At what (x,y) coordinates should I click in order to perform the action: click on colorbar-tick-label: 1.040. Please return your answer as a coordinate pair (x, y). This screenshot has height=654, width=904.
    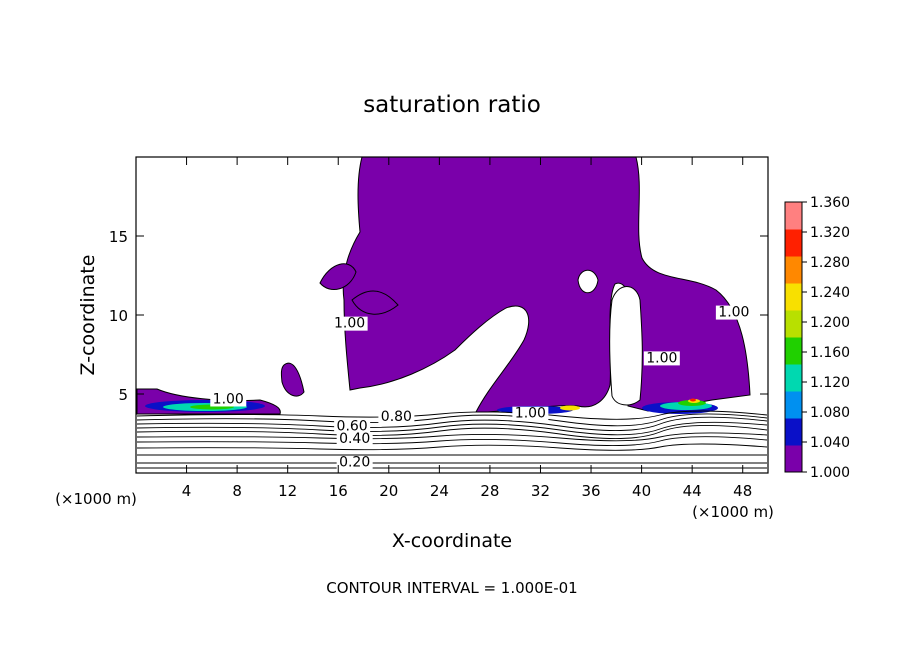
    Looking at the image, I should click on (830, 443).